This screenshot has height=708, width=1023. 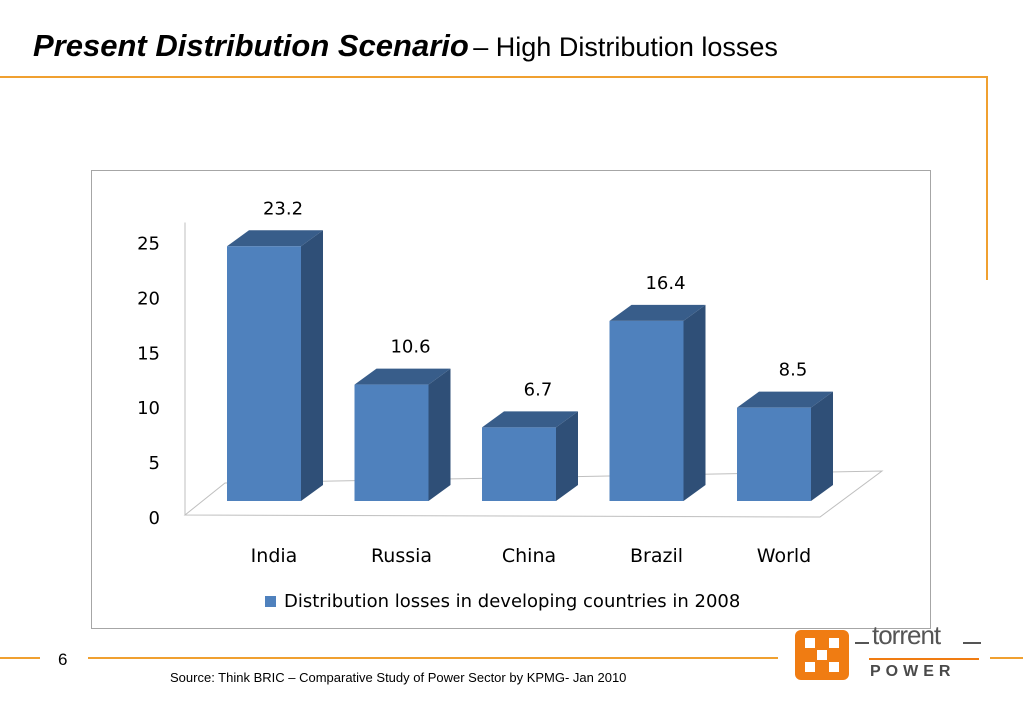 I want to click on y-tick-label: 25, so click(x=148, y=244).